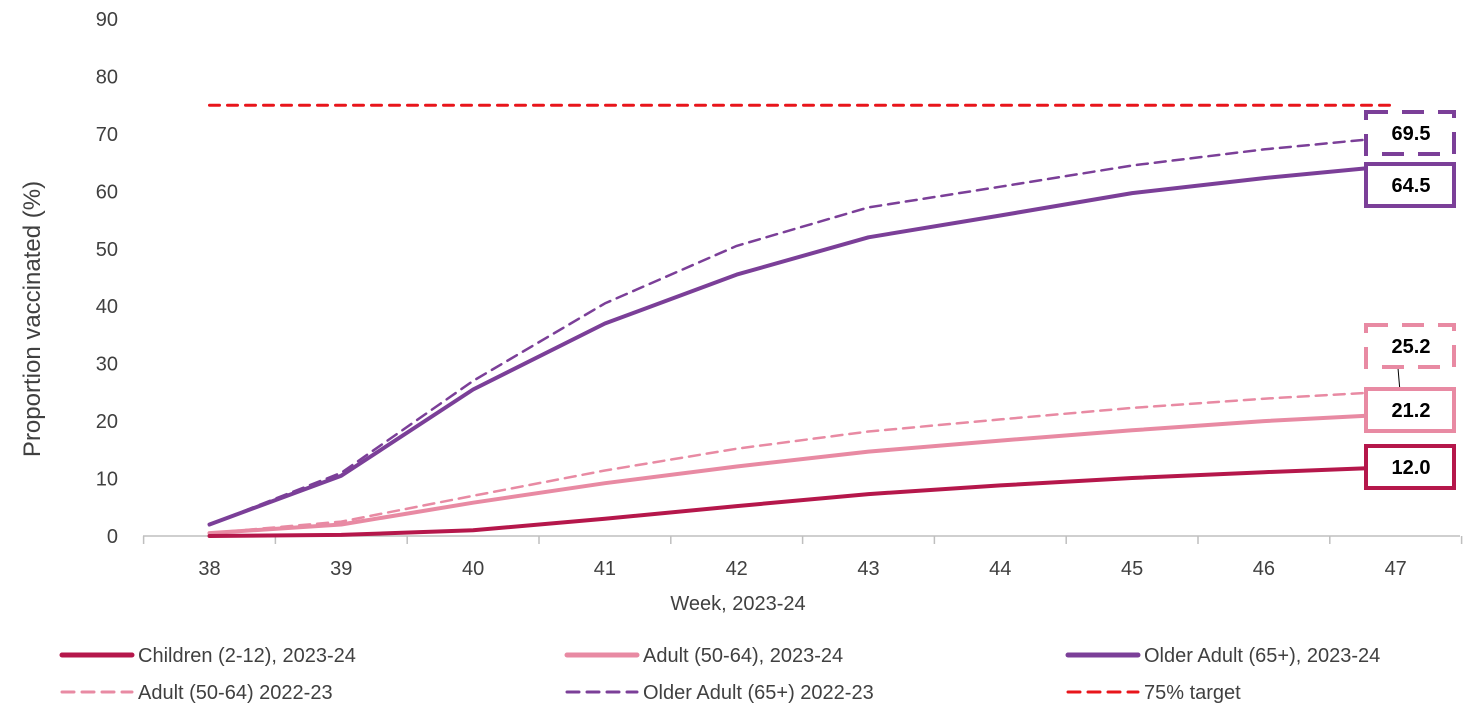 Image resolution: width=1476 pixels, height=707 pixels. Describe the element at coordinates (107, 77) in the screenshot. I see `y-tick-label: 80` at that location.